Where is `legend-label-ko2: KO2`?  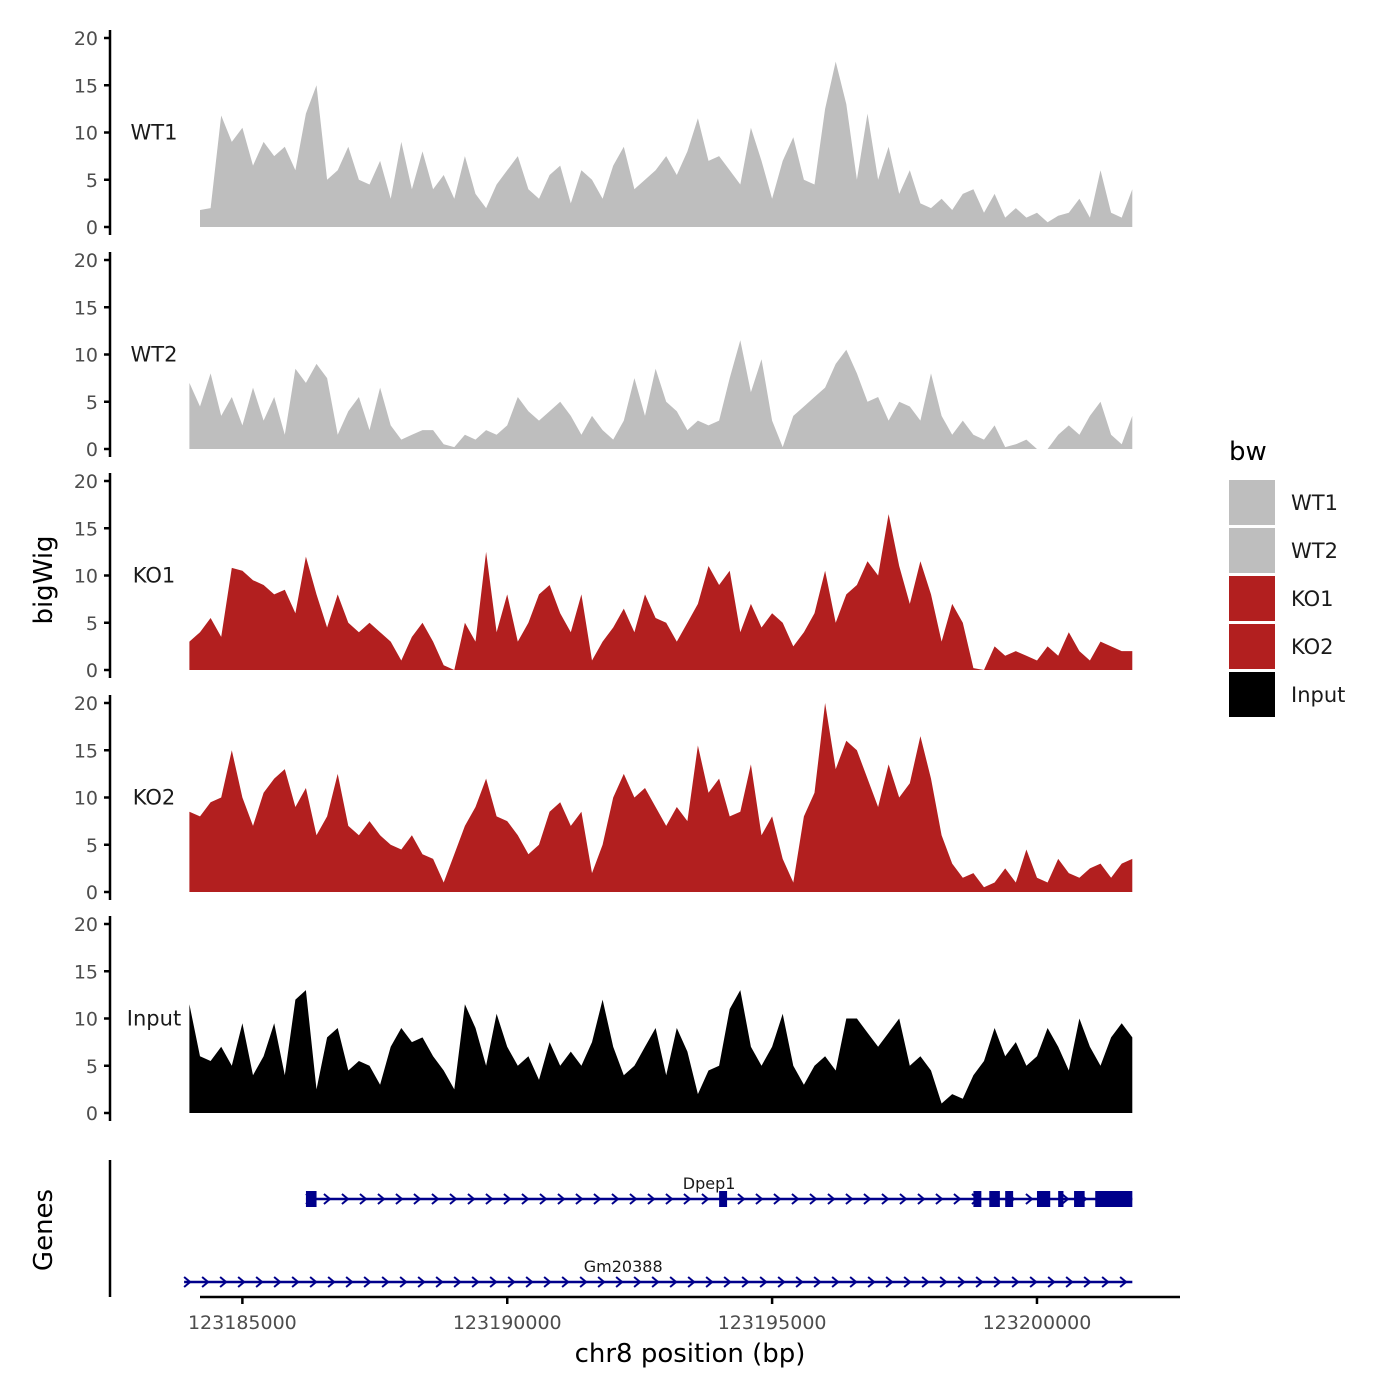
legend-label-ko2: KO2 is located at coordinates (1312, 647).